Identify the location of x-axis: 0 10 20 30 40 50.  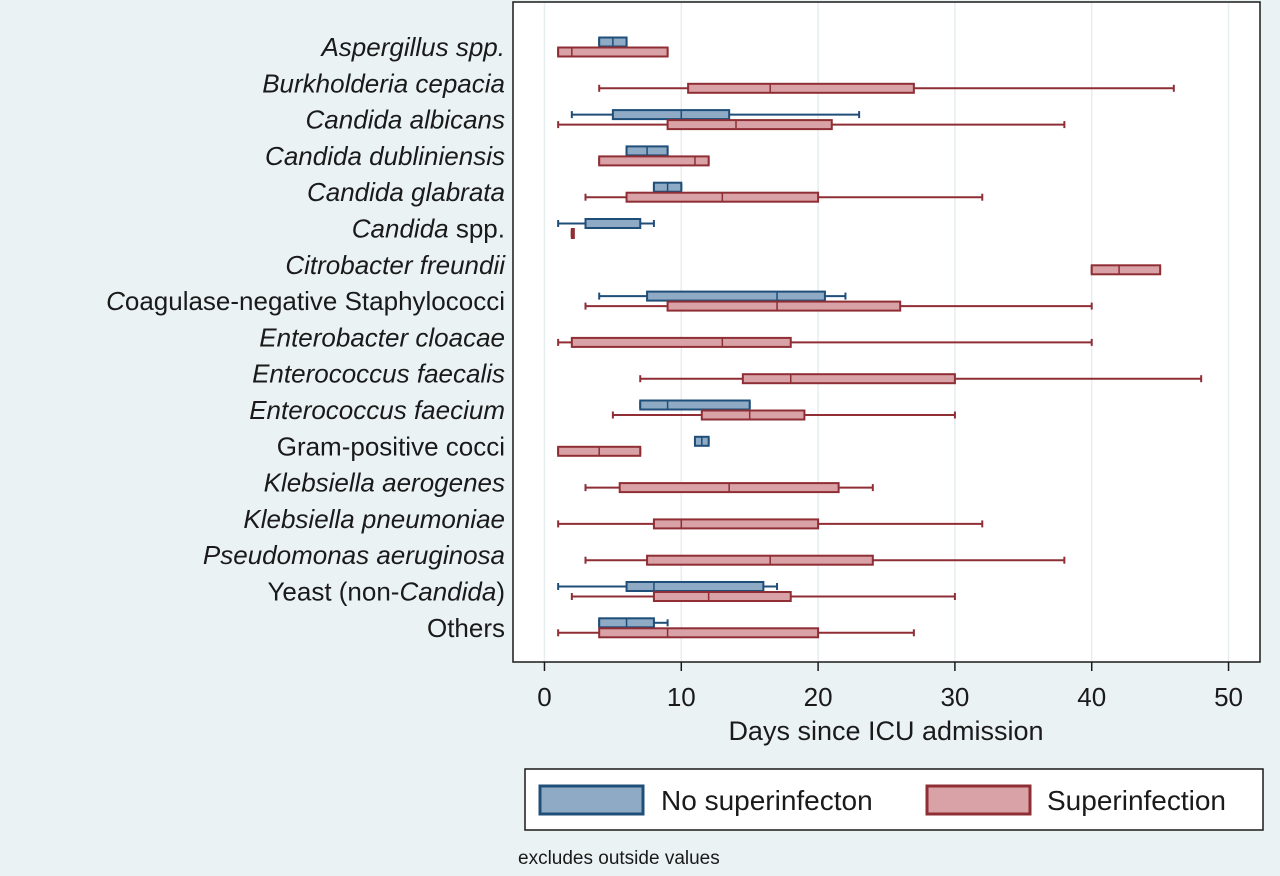
(890, 687).